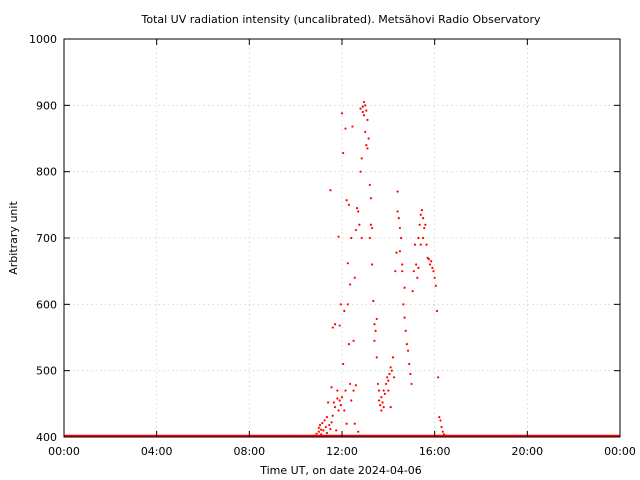  I want to click on y-tick-label: 900, so click(46, 105).